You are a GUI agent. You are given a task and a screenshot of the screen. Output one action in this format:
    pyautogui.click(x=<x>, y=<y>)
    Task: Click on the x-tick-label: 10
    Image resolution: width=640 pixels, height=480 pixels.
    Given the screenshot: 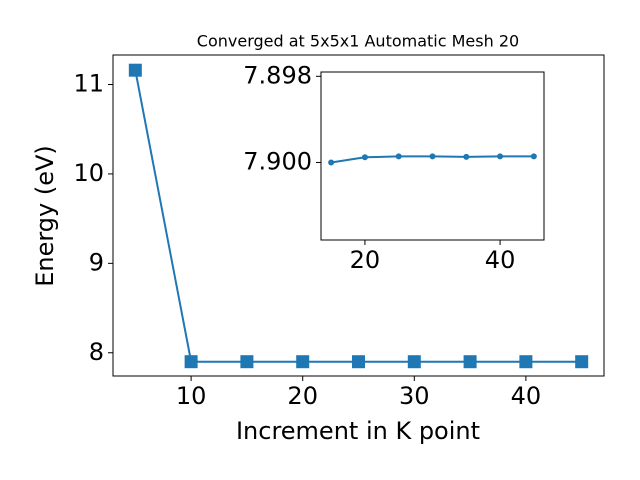 What is the action you would take?
    pyautogui.click(x=191, y=396)
    